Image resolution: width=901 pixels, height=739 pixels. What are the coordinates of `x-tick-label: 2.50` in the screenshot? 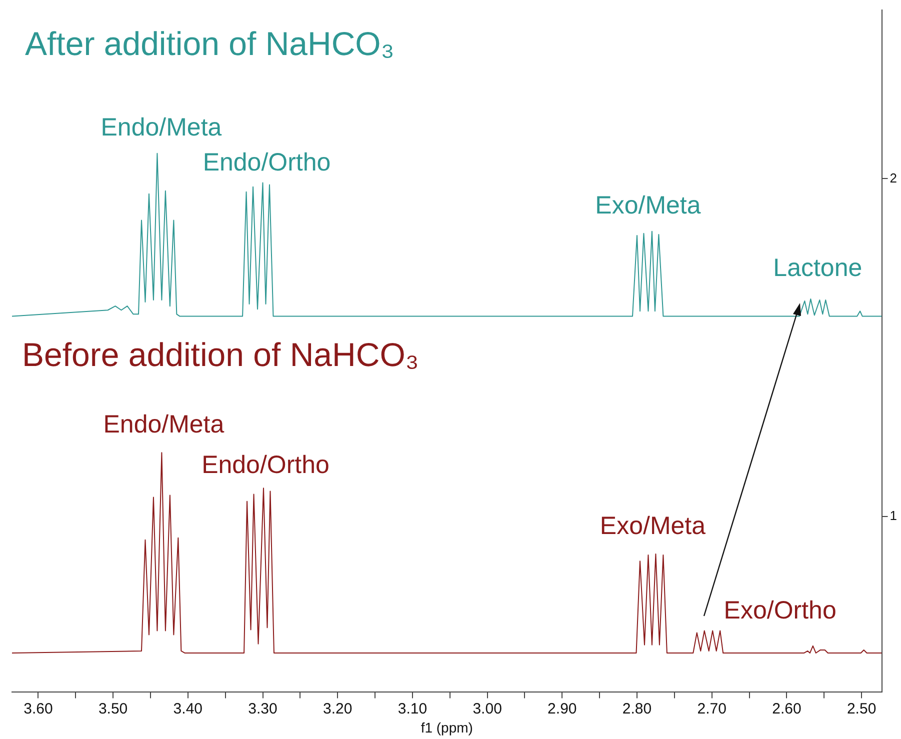 It's located at (861, 709).